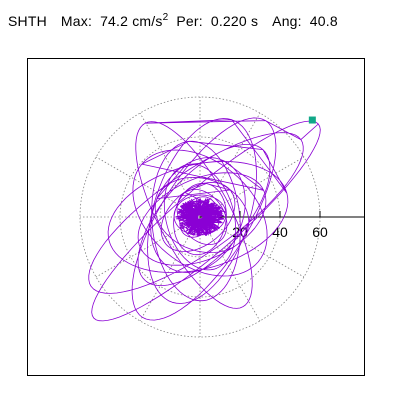 The width and height of the screenshot is (400, 400). I want to click on angle-label: Ang:, so click(287, 21).